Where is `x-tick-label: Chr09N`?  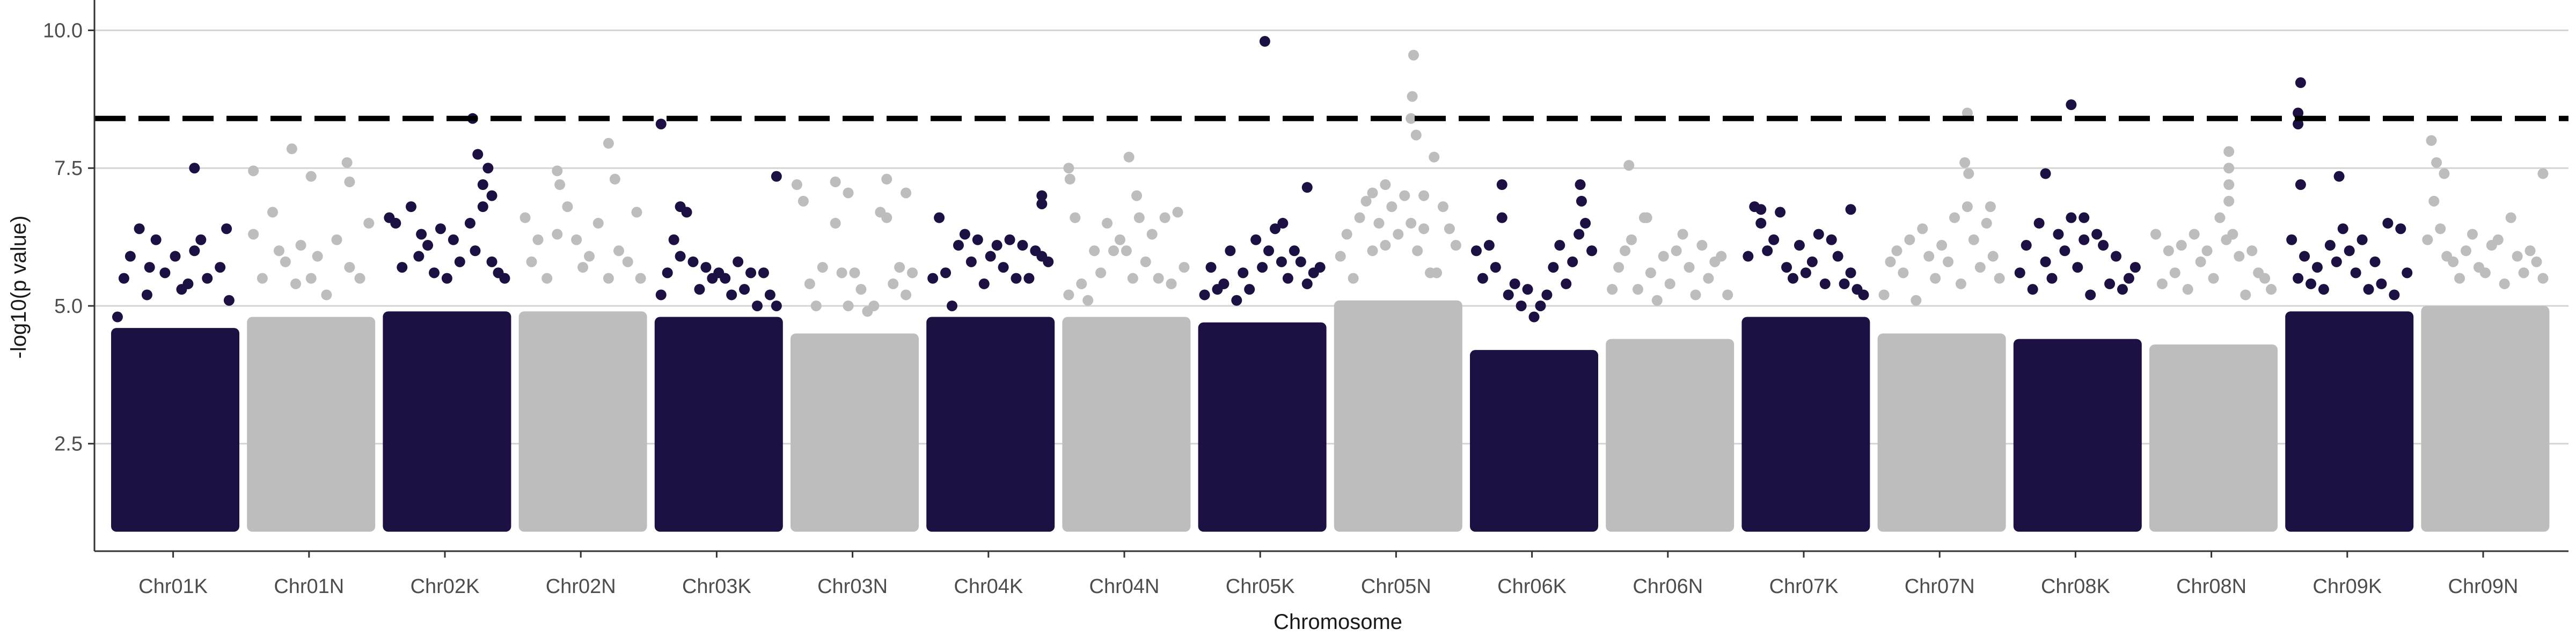 x-tick-label: Chr09N is located at coordinates (2483, 586).